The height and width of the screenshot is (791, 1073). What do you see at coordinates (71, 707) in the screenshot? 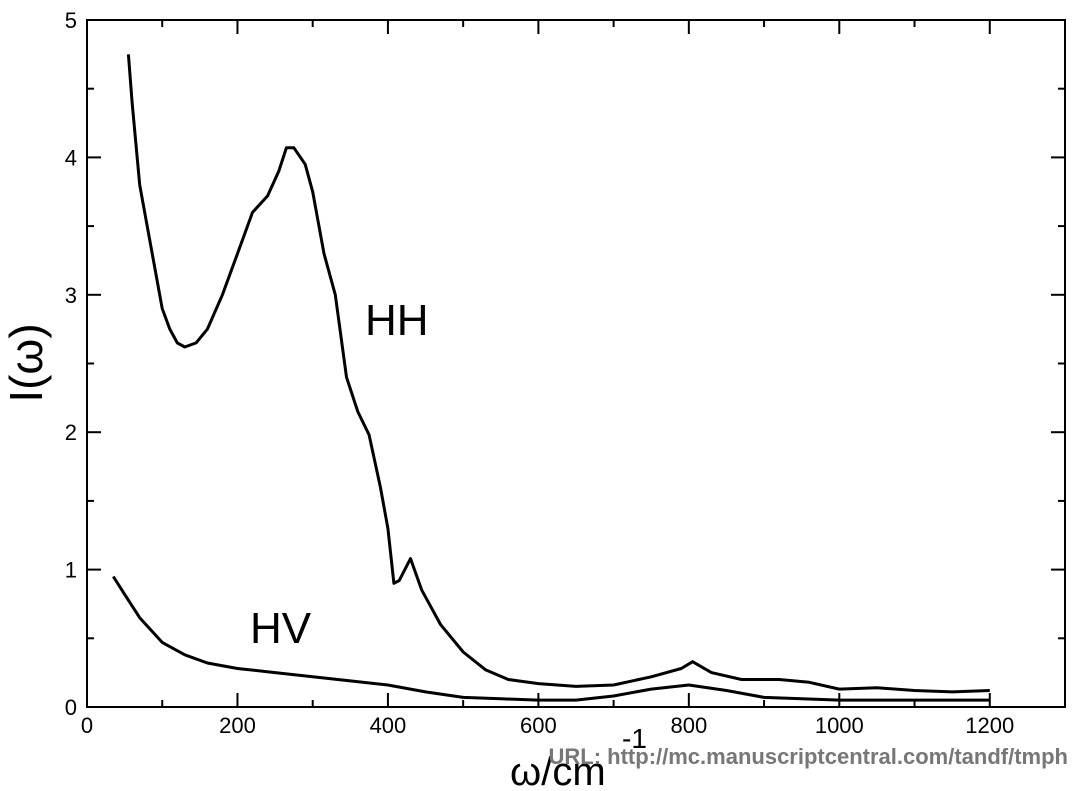
I see `y-tick-label: 0` at bounding box center [71, 707].